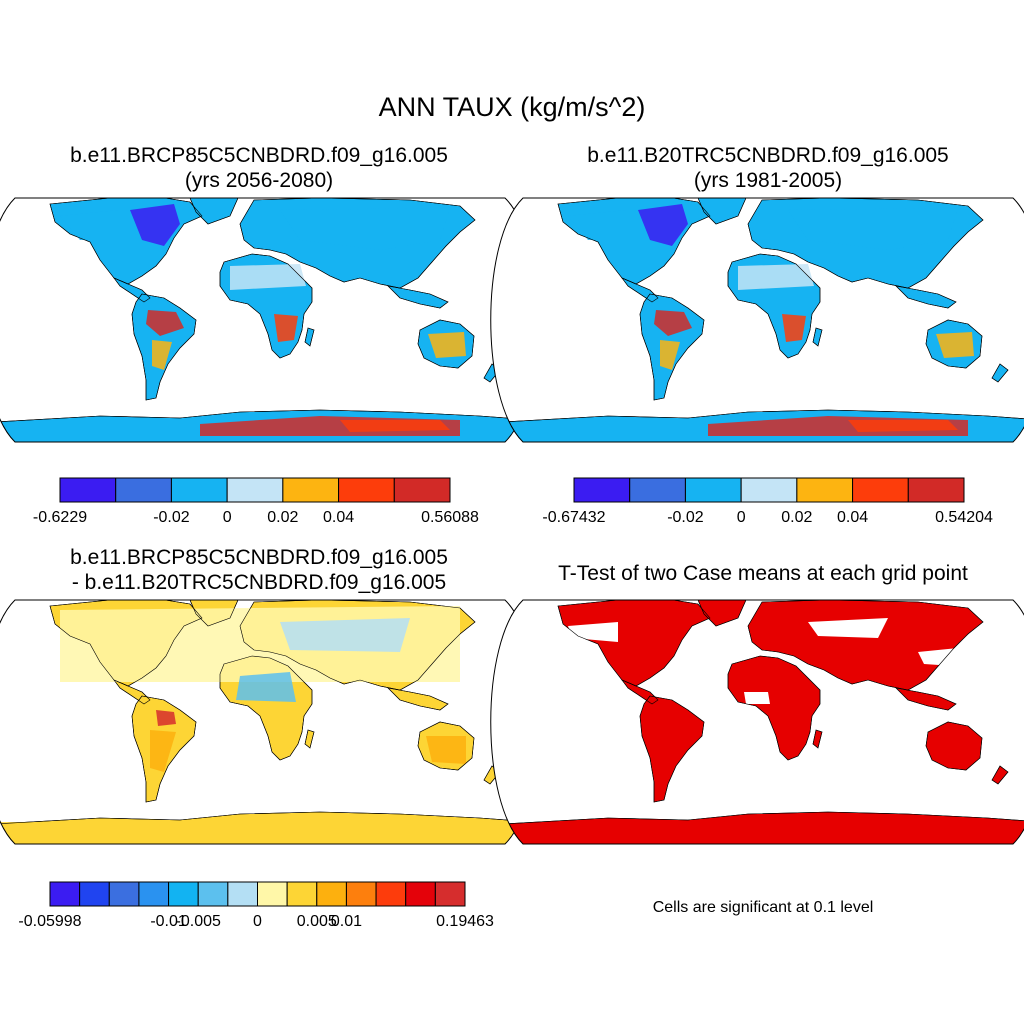  What do you see at coordinates (198, 921) in the screenshot?
I see `colorbar-label: -0.005` at bounding box center [198, 921].